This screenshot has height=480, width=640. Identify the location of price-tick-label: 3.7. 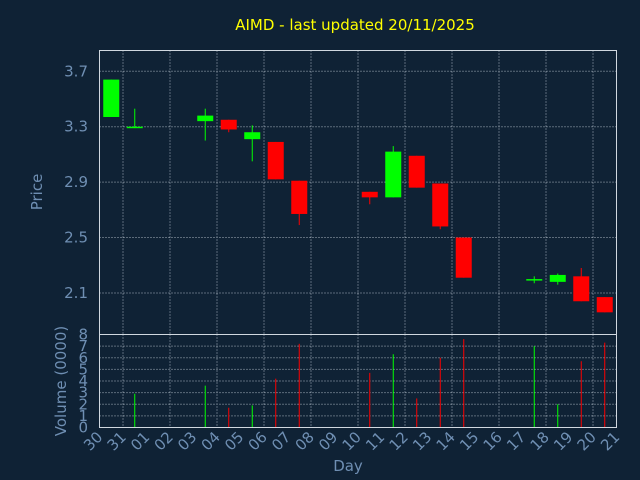
(76, 71).